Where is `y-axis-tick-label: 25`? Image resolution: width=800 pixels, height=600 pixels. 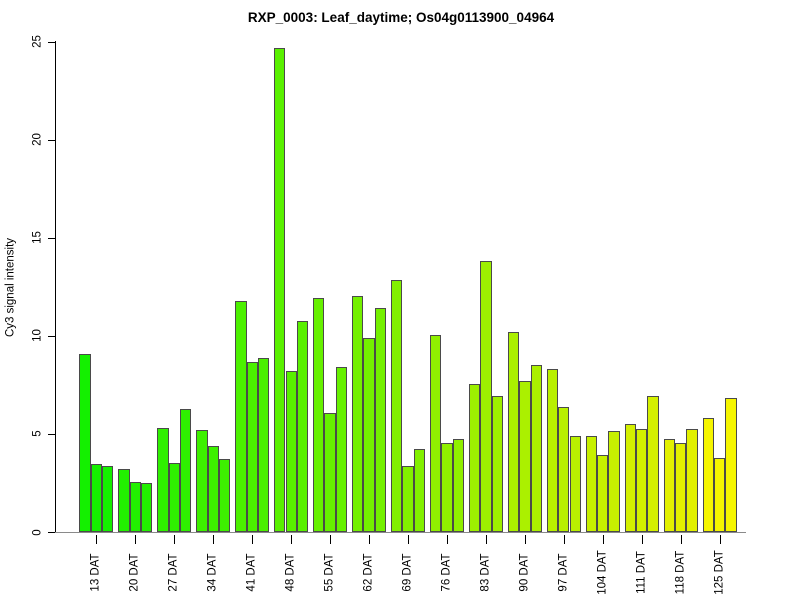 y-axis-tick-label: 25 is located at coordinates (37, 42).